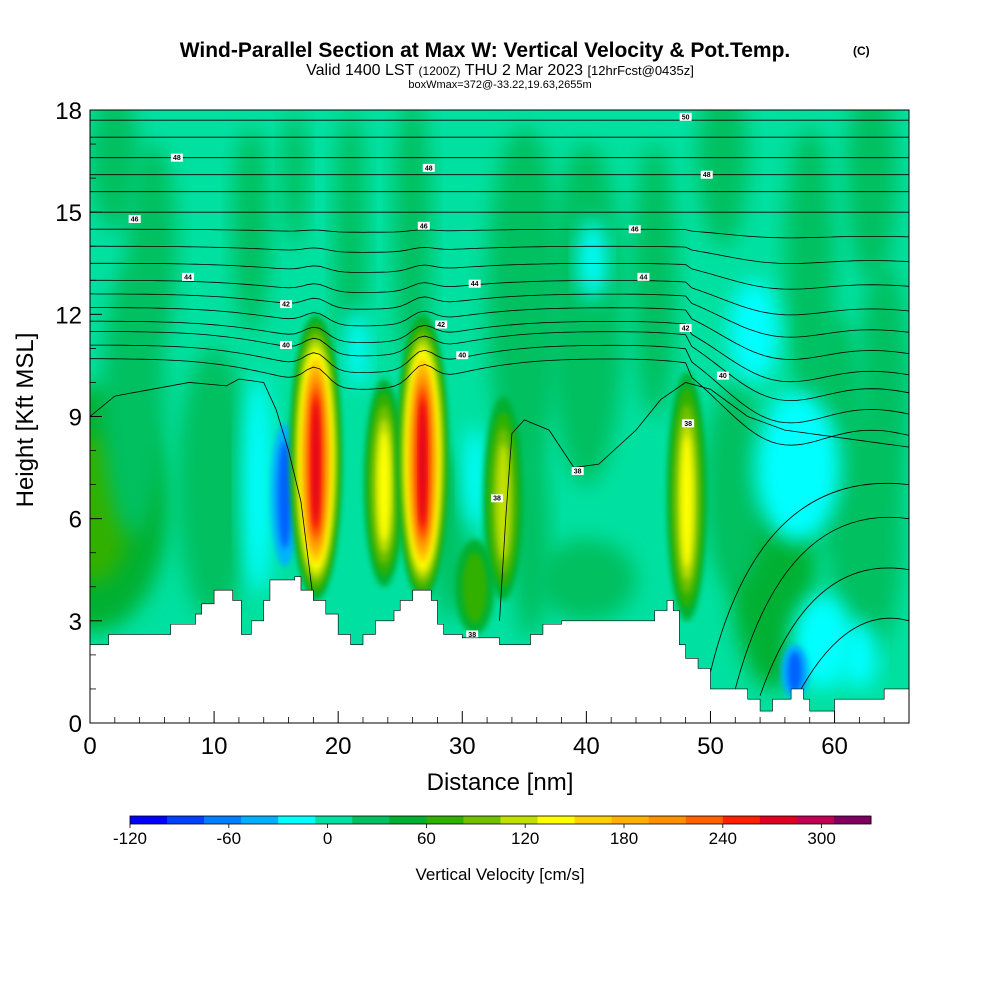 Image resolution: width=1000 pixels, height=1000 pixels. Describe the element at coordinates (89, 746) in the screenshot. I see `x-tick-label: 0` at that location.